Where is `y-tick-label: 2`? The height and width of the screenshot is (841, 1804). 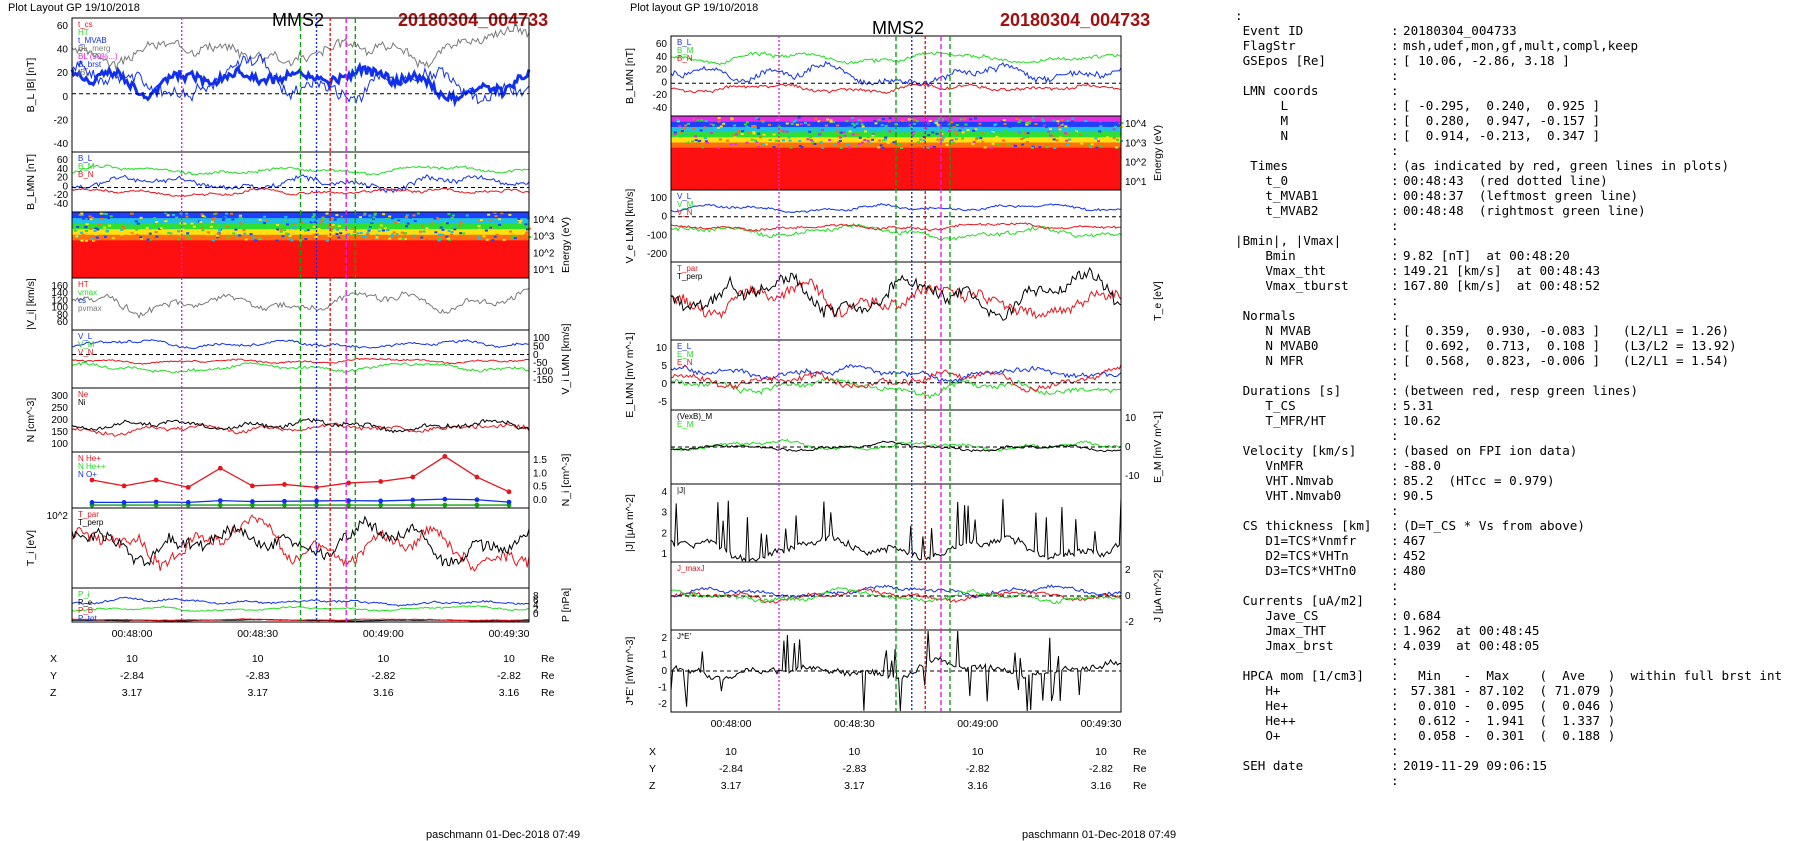
y-tick-label: 2 is located at coordinates (664, 533).